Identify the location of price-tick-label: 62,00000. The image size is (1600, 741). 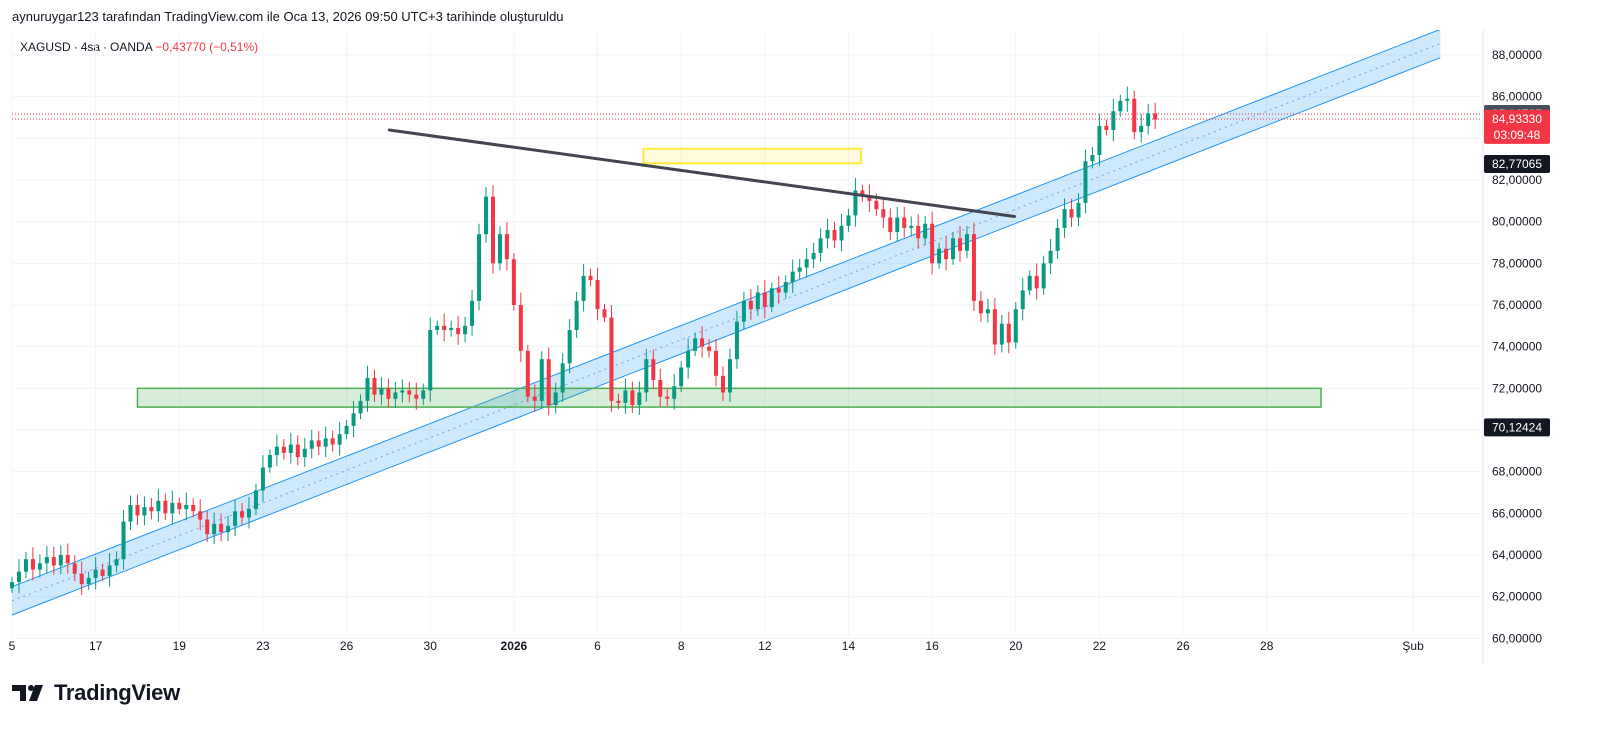
(1517, 597).